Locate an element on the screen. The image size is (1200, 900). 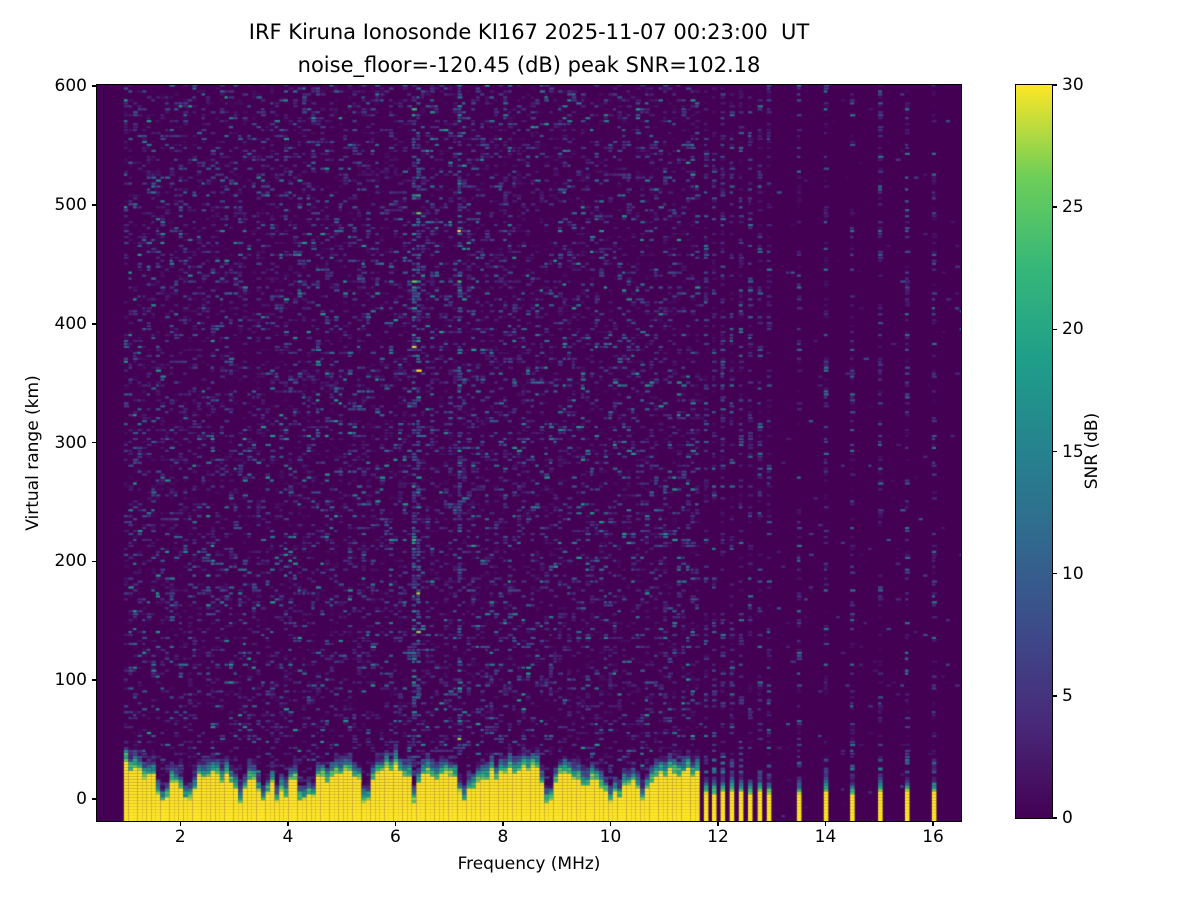
y-tick-label: 400 is located at coordinates (70, 323).